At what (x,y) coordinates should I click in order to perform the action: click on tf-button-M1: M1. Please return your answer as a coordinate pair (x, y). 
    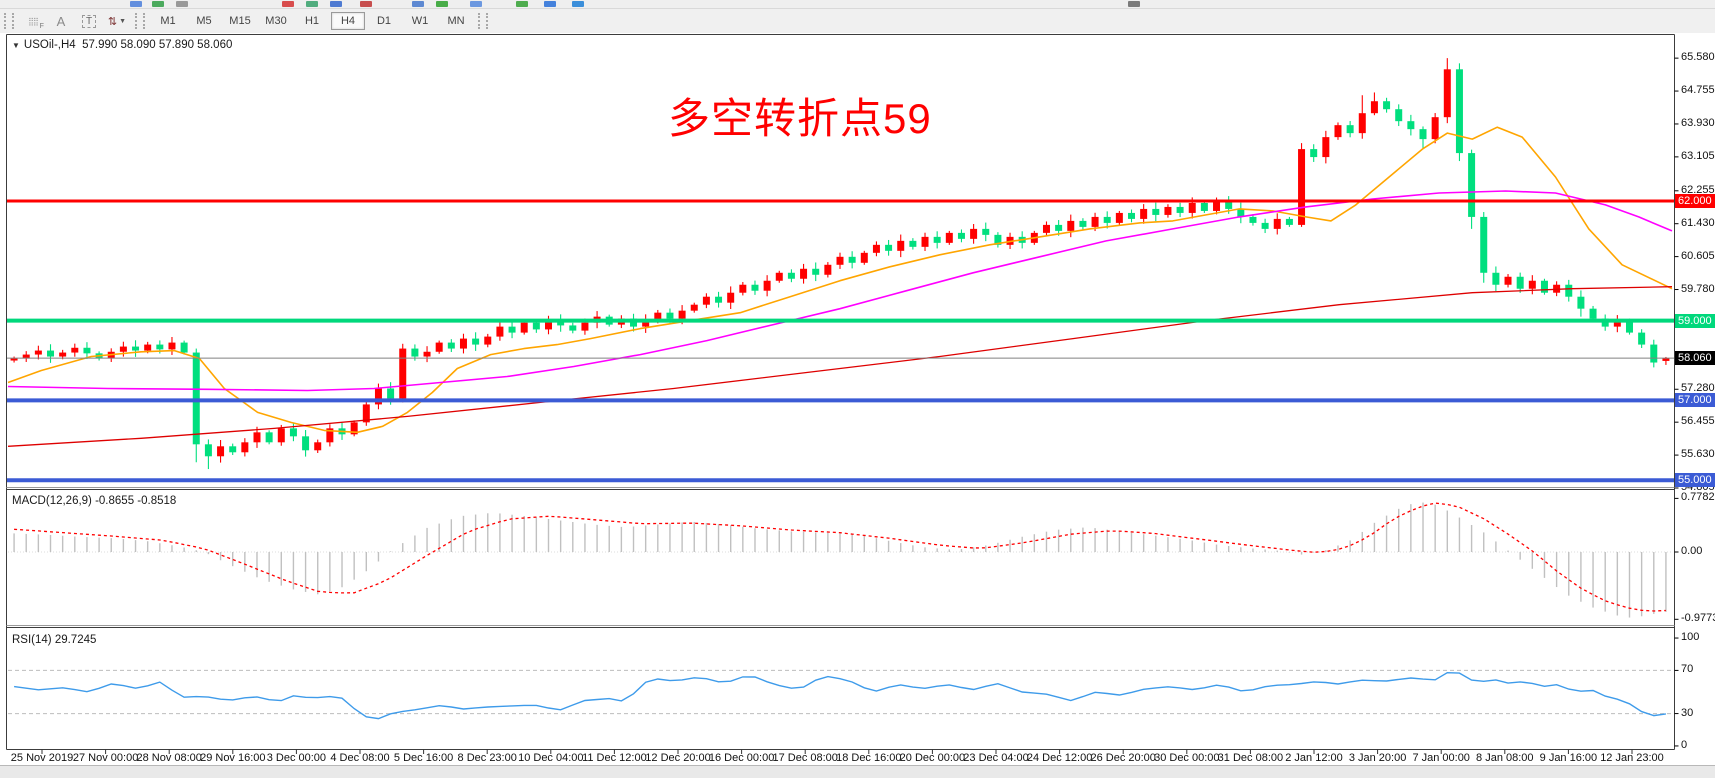
    Looking at the image, I should click on (168, 21).